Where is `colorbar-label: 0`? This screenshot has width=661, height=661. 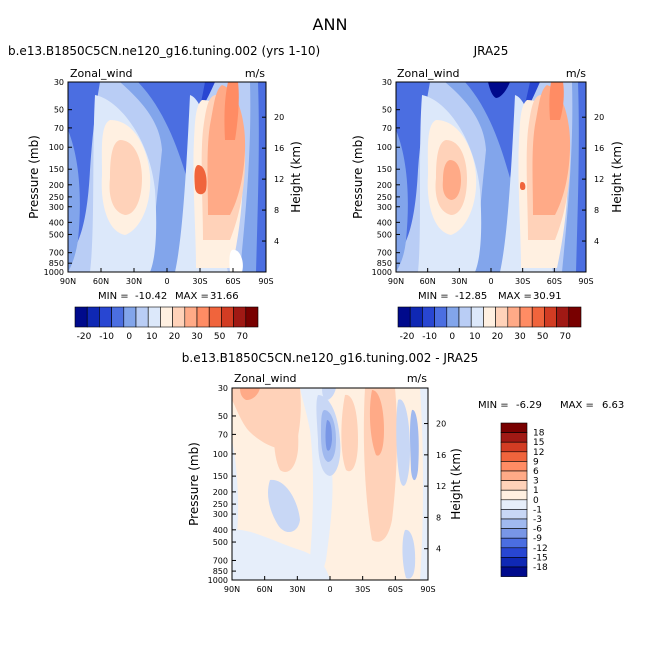 colorbar-label: 0 is located at coordinates (452, 337).